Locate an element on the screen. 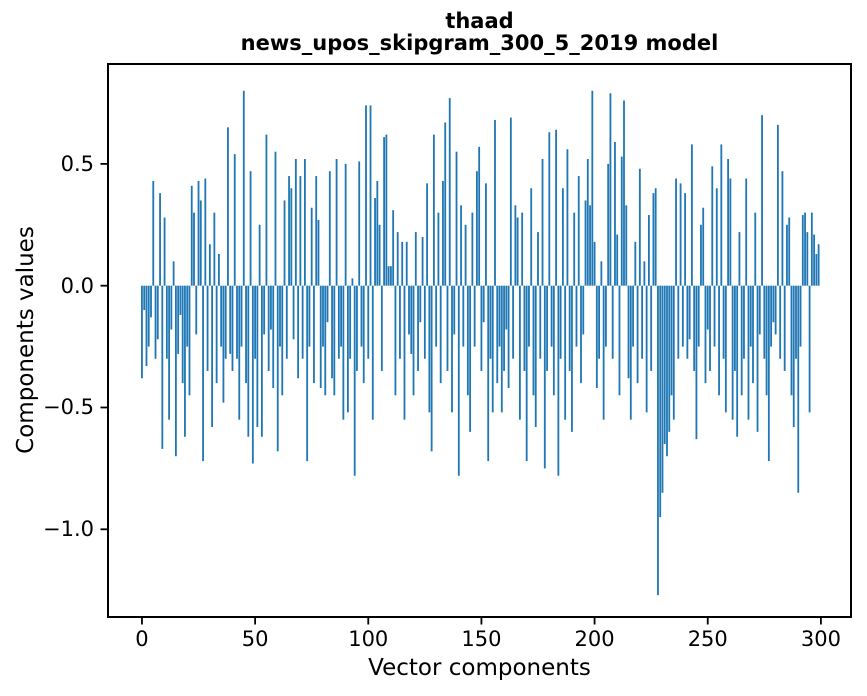 The width and height of the screenshot is (867, 696). x-tick-label: 0 is located at coordinates (142, 639).